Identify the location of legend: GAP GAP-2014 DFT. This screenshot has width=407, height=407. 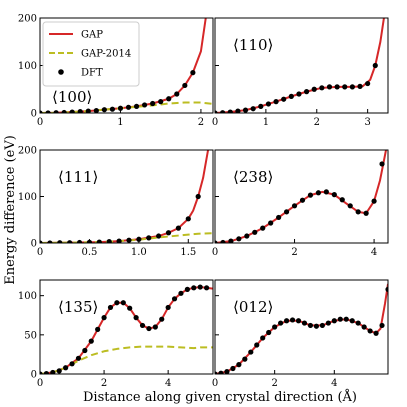
(91, 54).